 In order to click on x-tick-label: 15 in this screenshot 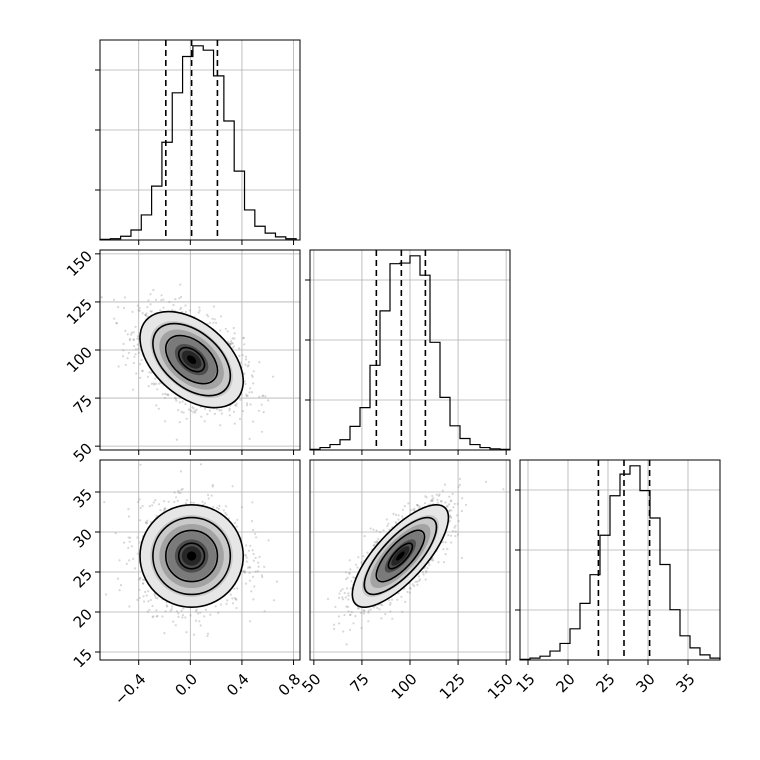, I will do `click(526, 683)`.